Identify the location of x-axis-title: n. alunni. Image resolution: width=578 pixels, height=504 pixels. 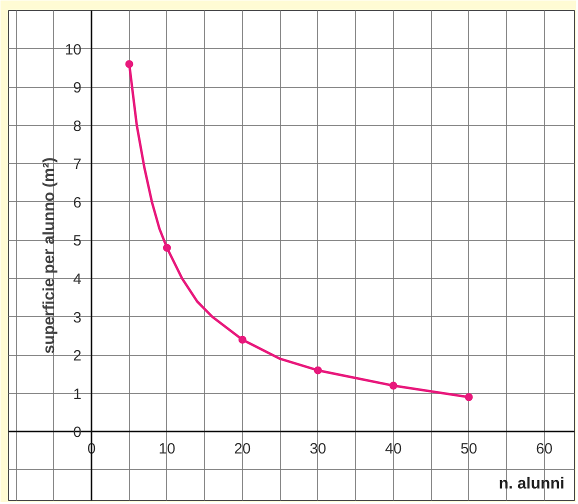
(531, 484).